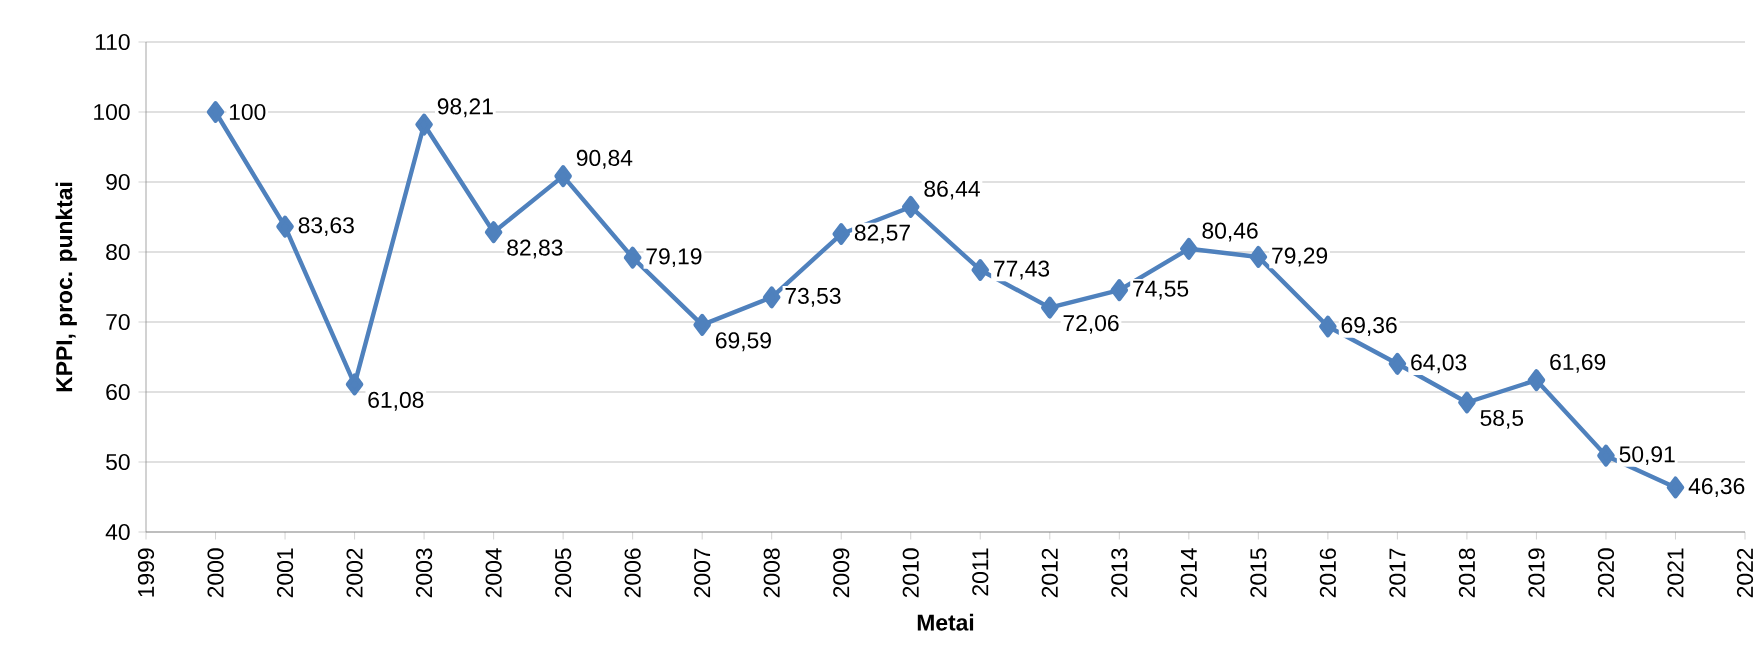 Image resolution: width=1763 pixels, height=649 pixels. What do you see at coordinates (112, 42) in the screenshot?
I see `y-tick-label: 110` at bounding box center [112, 42].